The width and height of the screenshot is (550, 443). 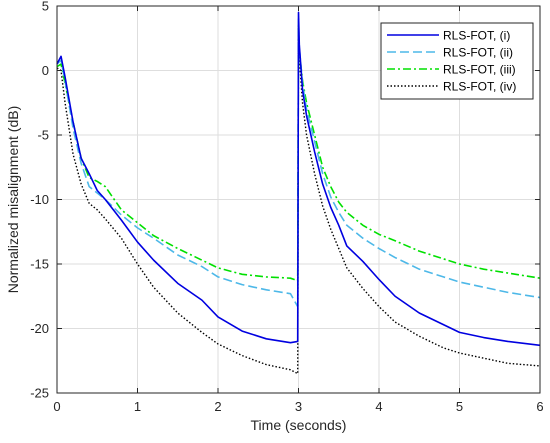 What do you see at coordinates (45, 7) in the screenshot?
I see `y-tick-label: 5` at bounding box center [45, 7].